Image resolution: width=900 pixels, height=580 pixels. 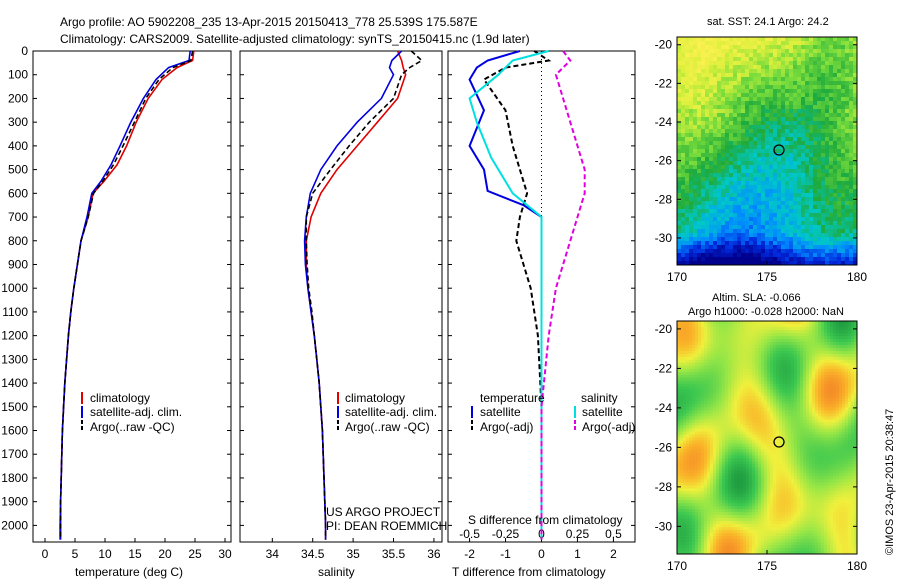 What do you see at coordinates (313, 554) in the screenshot?
I see `x-tick-label: 34.5` at bounding box center [313, 554].